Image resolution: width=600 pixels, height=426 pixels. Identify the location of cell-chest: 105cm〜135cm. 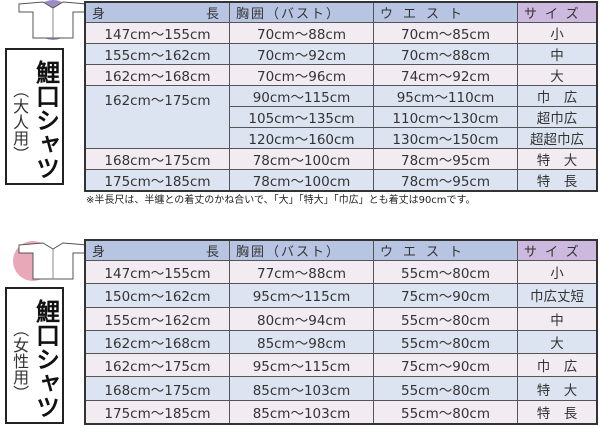
(301, 117).